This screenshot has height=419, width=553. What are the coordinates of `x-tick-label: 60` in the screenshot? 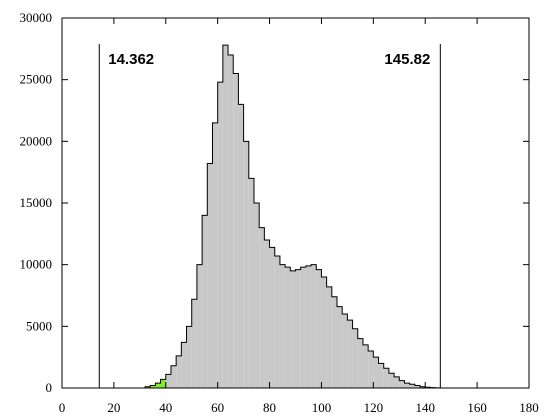 It's located at (217, 407).